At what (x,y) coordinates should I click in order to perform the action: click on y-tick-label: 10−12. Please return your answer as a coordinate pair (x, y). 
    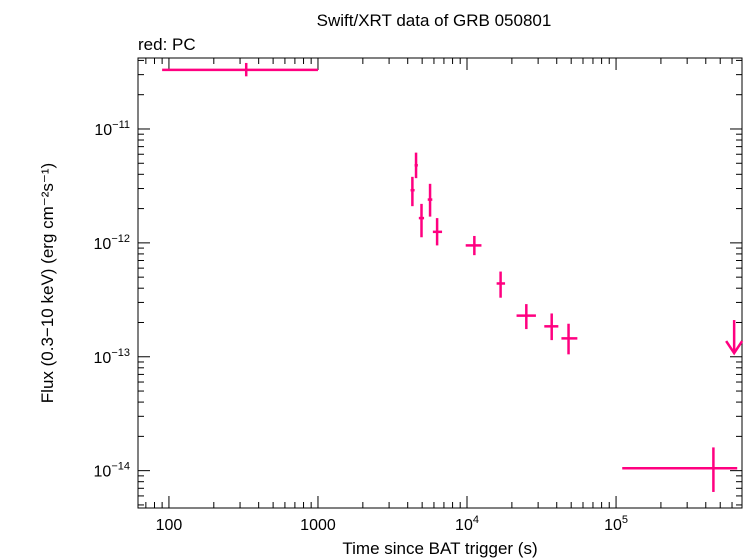
    Looking at the image, I should click on (112, 243).